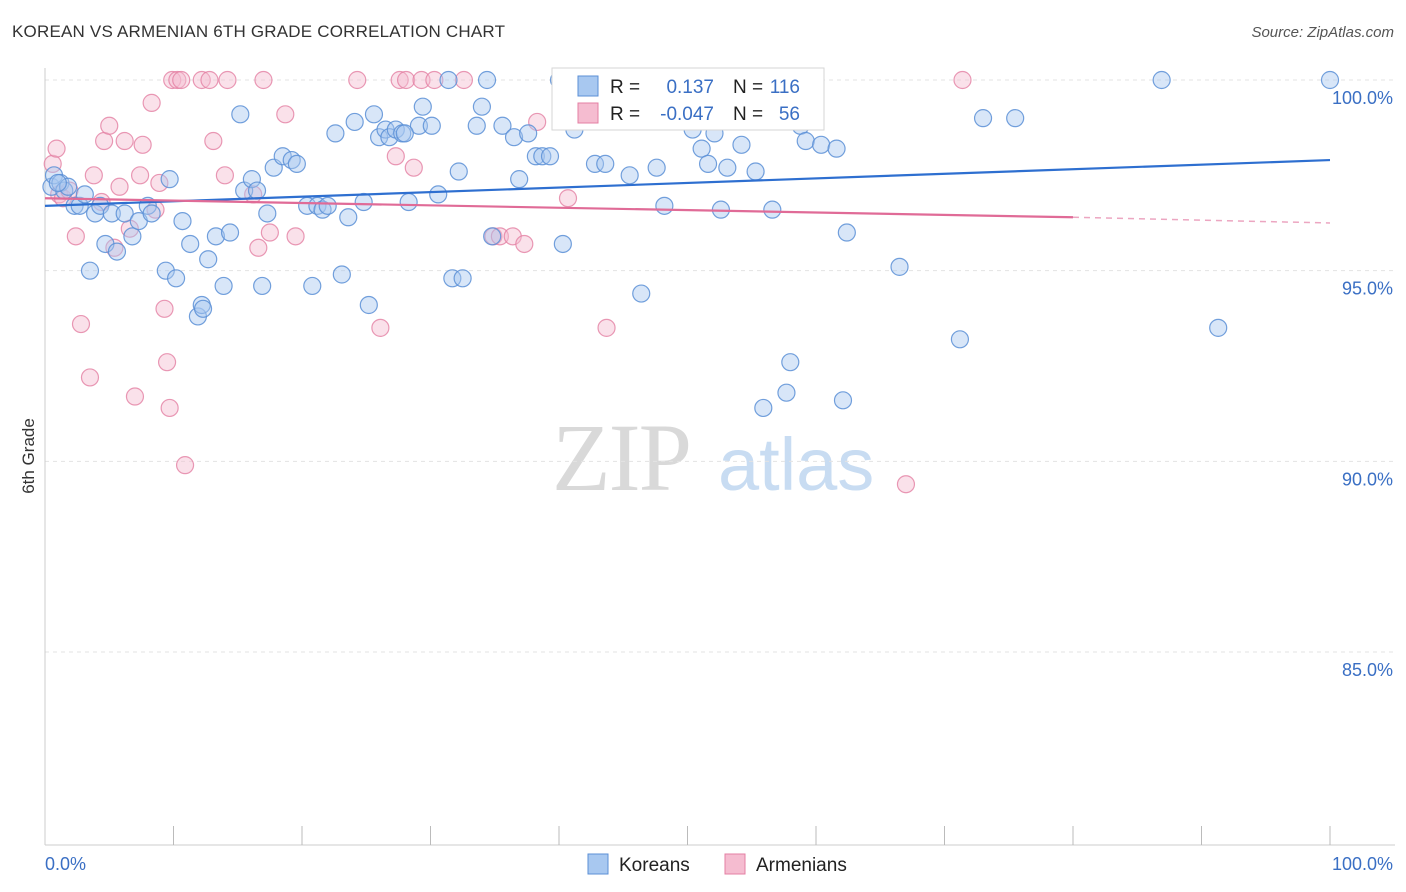 The image size is (1406, 892). I want to click on y-tick-label: 95.0%, so click(1367, 289).